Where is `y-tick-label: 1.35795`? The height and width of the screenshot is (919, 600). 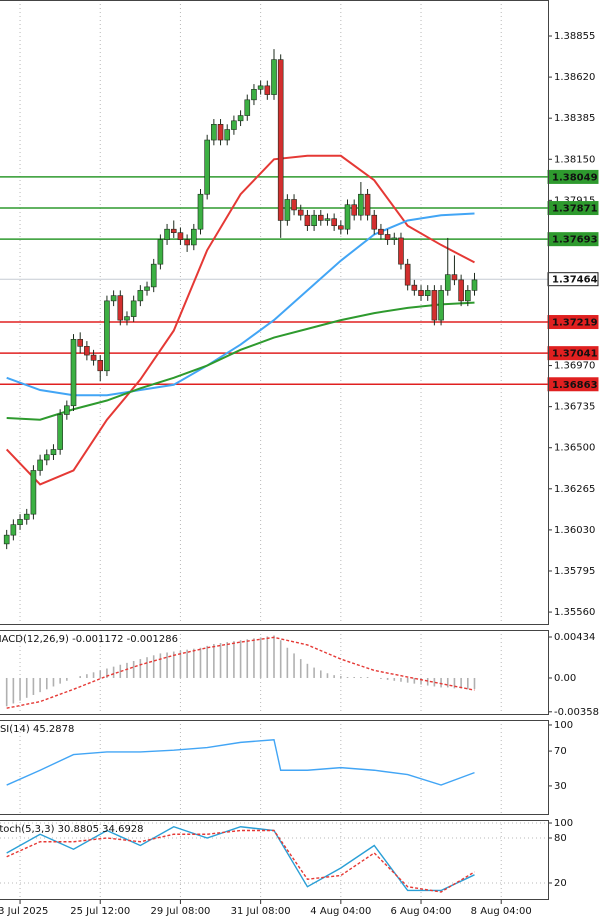 y-tick-label: 1.35795 is located at coordinates (574, 571).